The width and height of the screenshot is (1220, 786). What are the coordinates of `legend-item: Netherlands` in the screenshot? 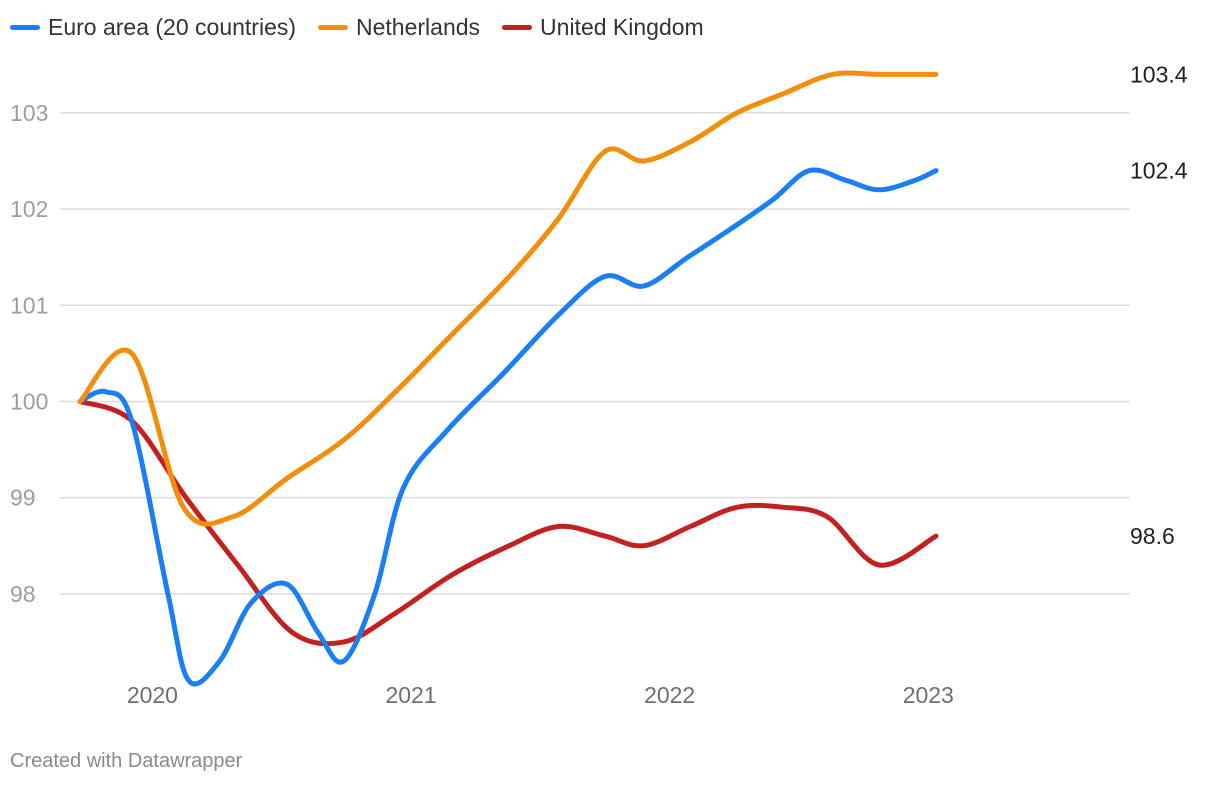 It's located at (399, 27).